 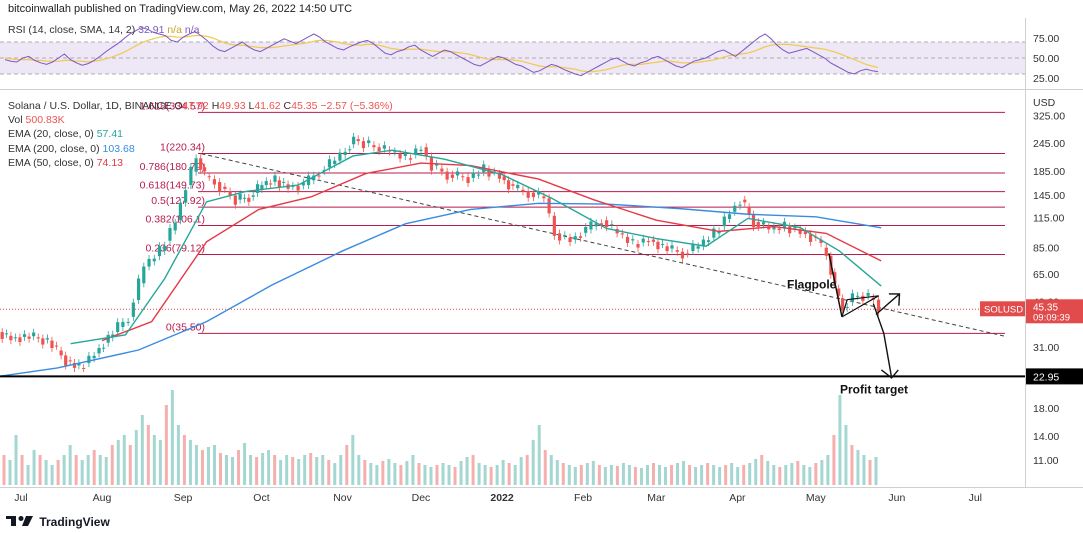 What do you see at coordinates (15, 120) in the screenshot?
I see `legend-vol-label: Vol` at bounding box center [15, 120].